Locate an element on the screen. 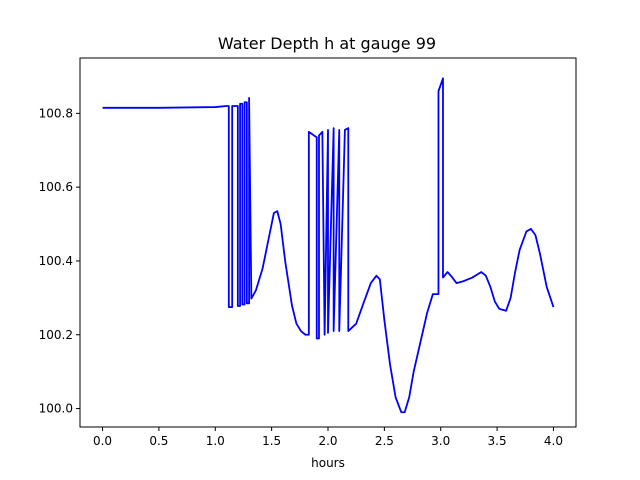 Image resolution: width=640 pixels, height=480 pixels. x-axis: 0.0 0.5 1.0 1.5 2.0 2.5 3.0 3.5 4.0 is located at coordinates (328, 437).